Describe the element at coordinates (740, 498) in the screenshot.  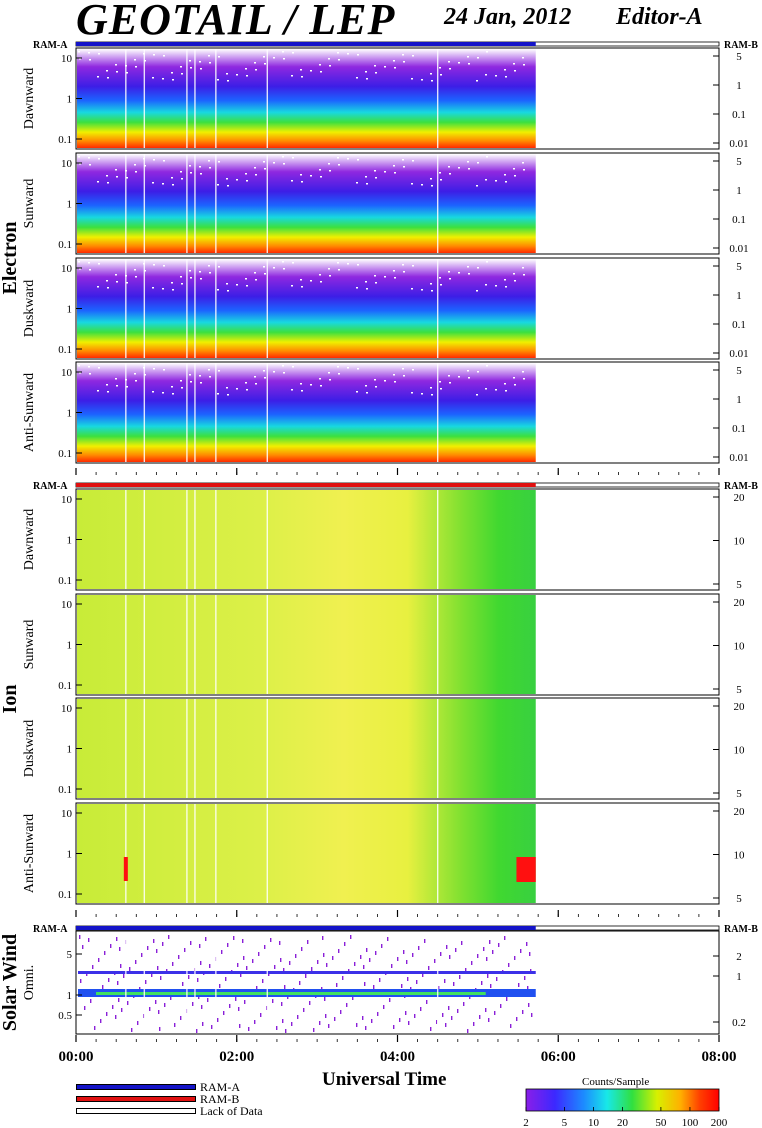
I see `right-axis-tick-label: 20` at that location.